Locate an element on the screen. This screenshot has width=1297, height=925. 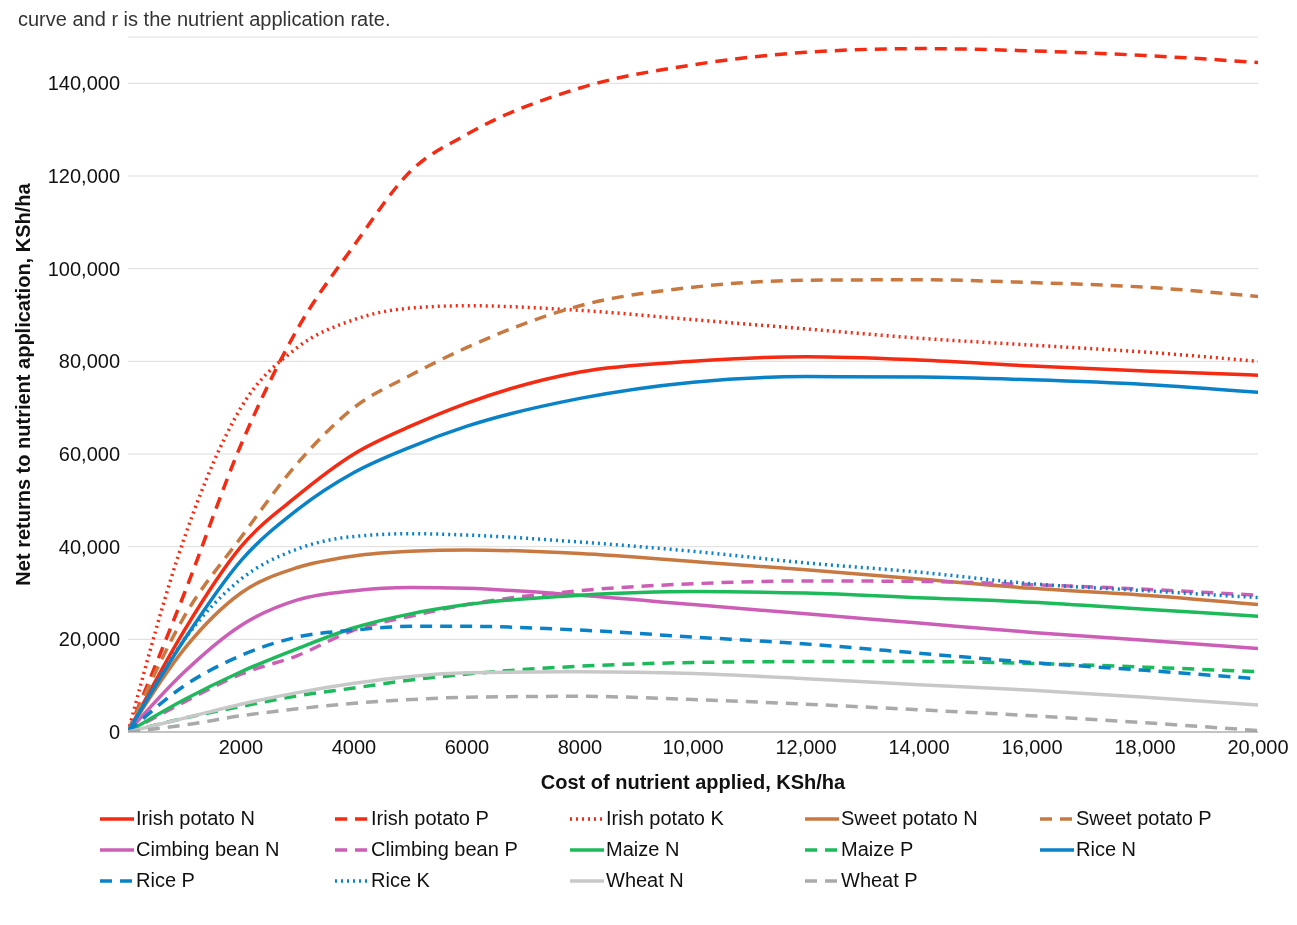
x-tick-label: 12,000 is located at coordinates (806, 747).